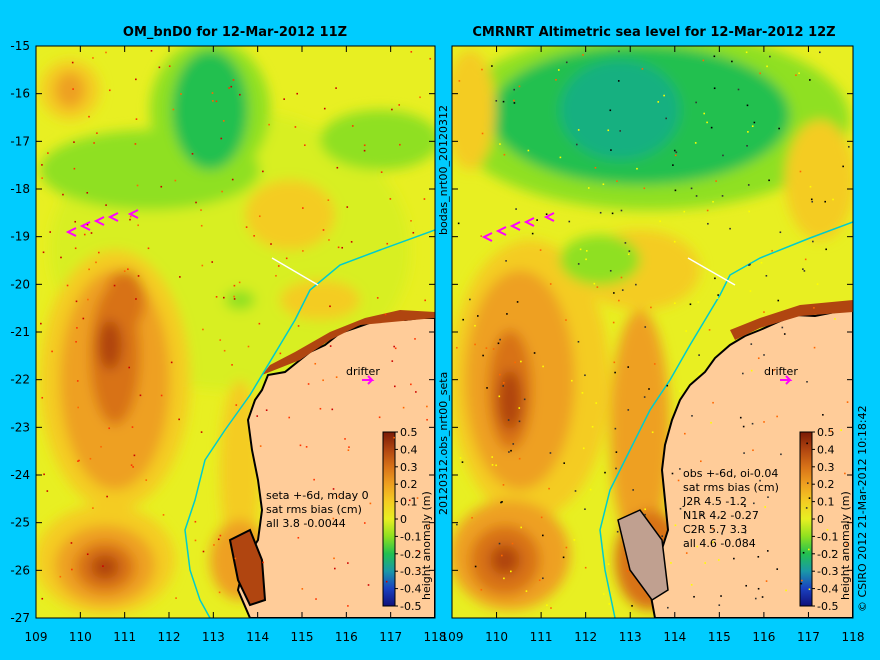 The height and width of the screenshot is (660, 880). I want to click on lat-tick-label: -15, so click(20, 46).